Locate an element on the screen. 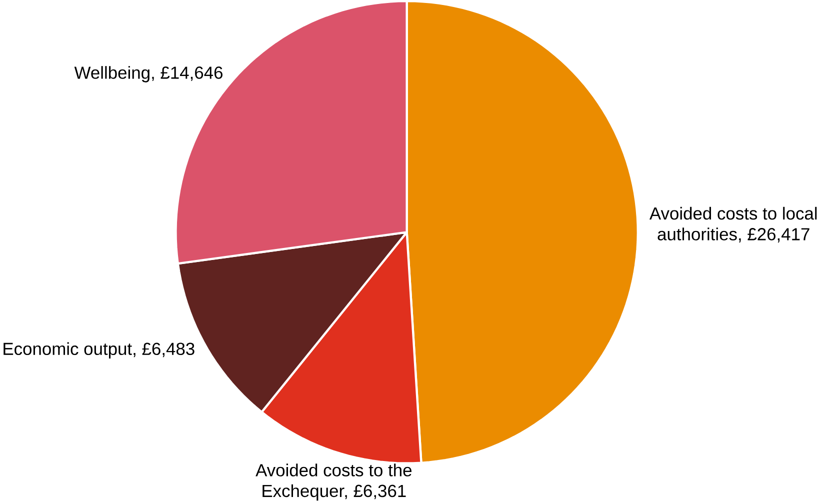 The height and width of the screenshot is (503, 820). slice-label: Avoided costs to local authorities, £26,417 is located at coordinates (733, 225).